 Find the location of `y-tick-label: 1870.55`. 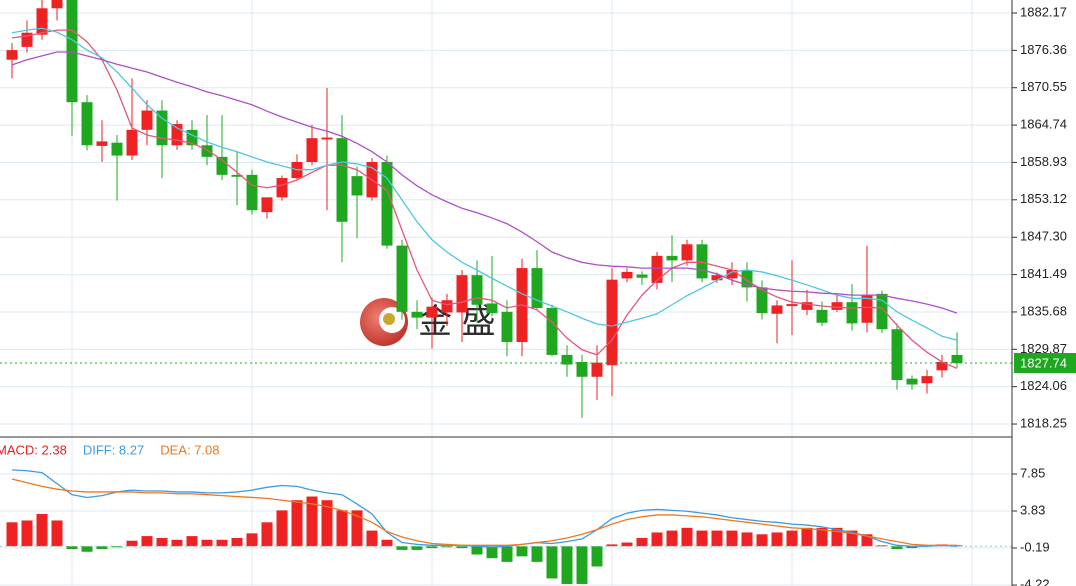

y-tick-label: 1870.55 is located at coordinates (1043, 86).